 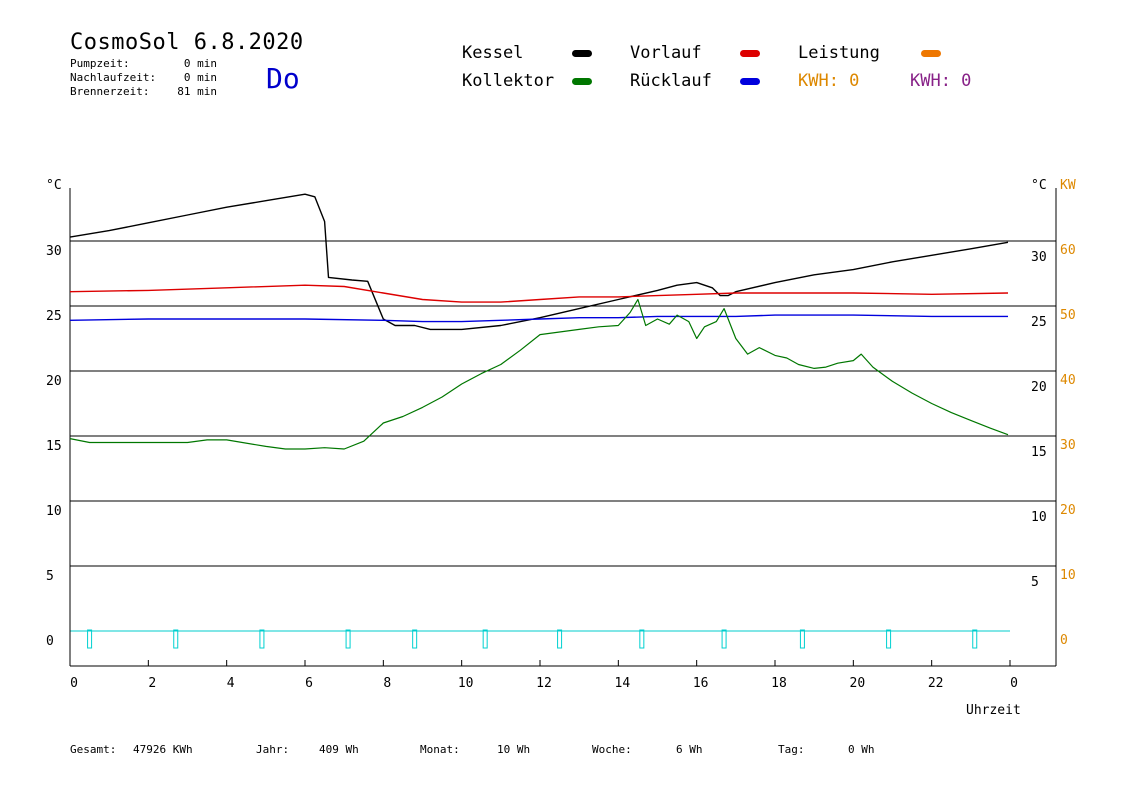 What do you see at coordinates (440, 749) in the screenshot?
I see `footer-monat-label: Monat:` at bounding box center [440, 749].